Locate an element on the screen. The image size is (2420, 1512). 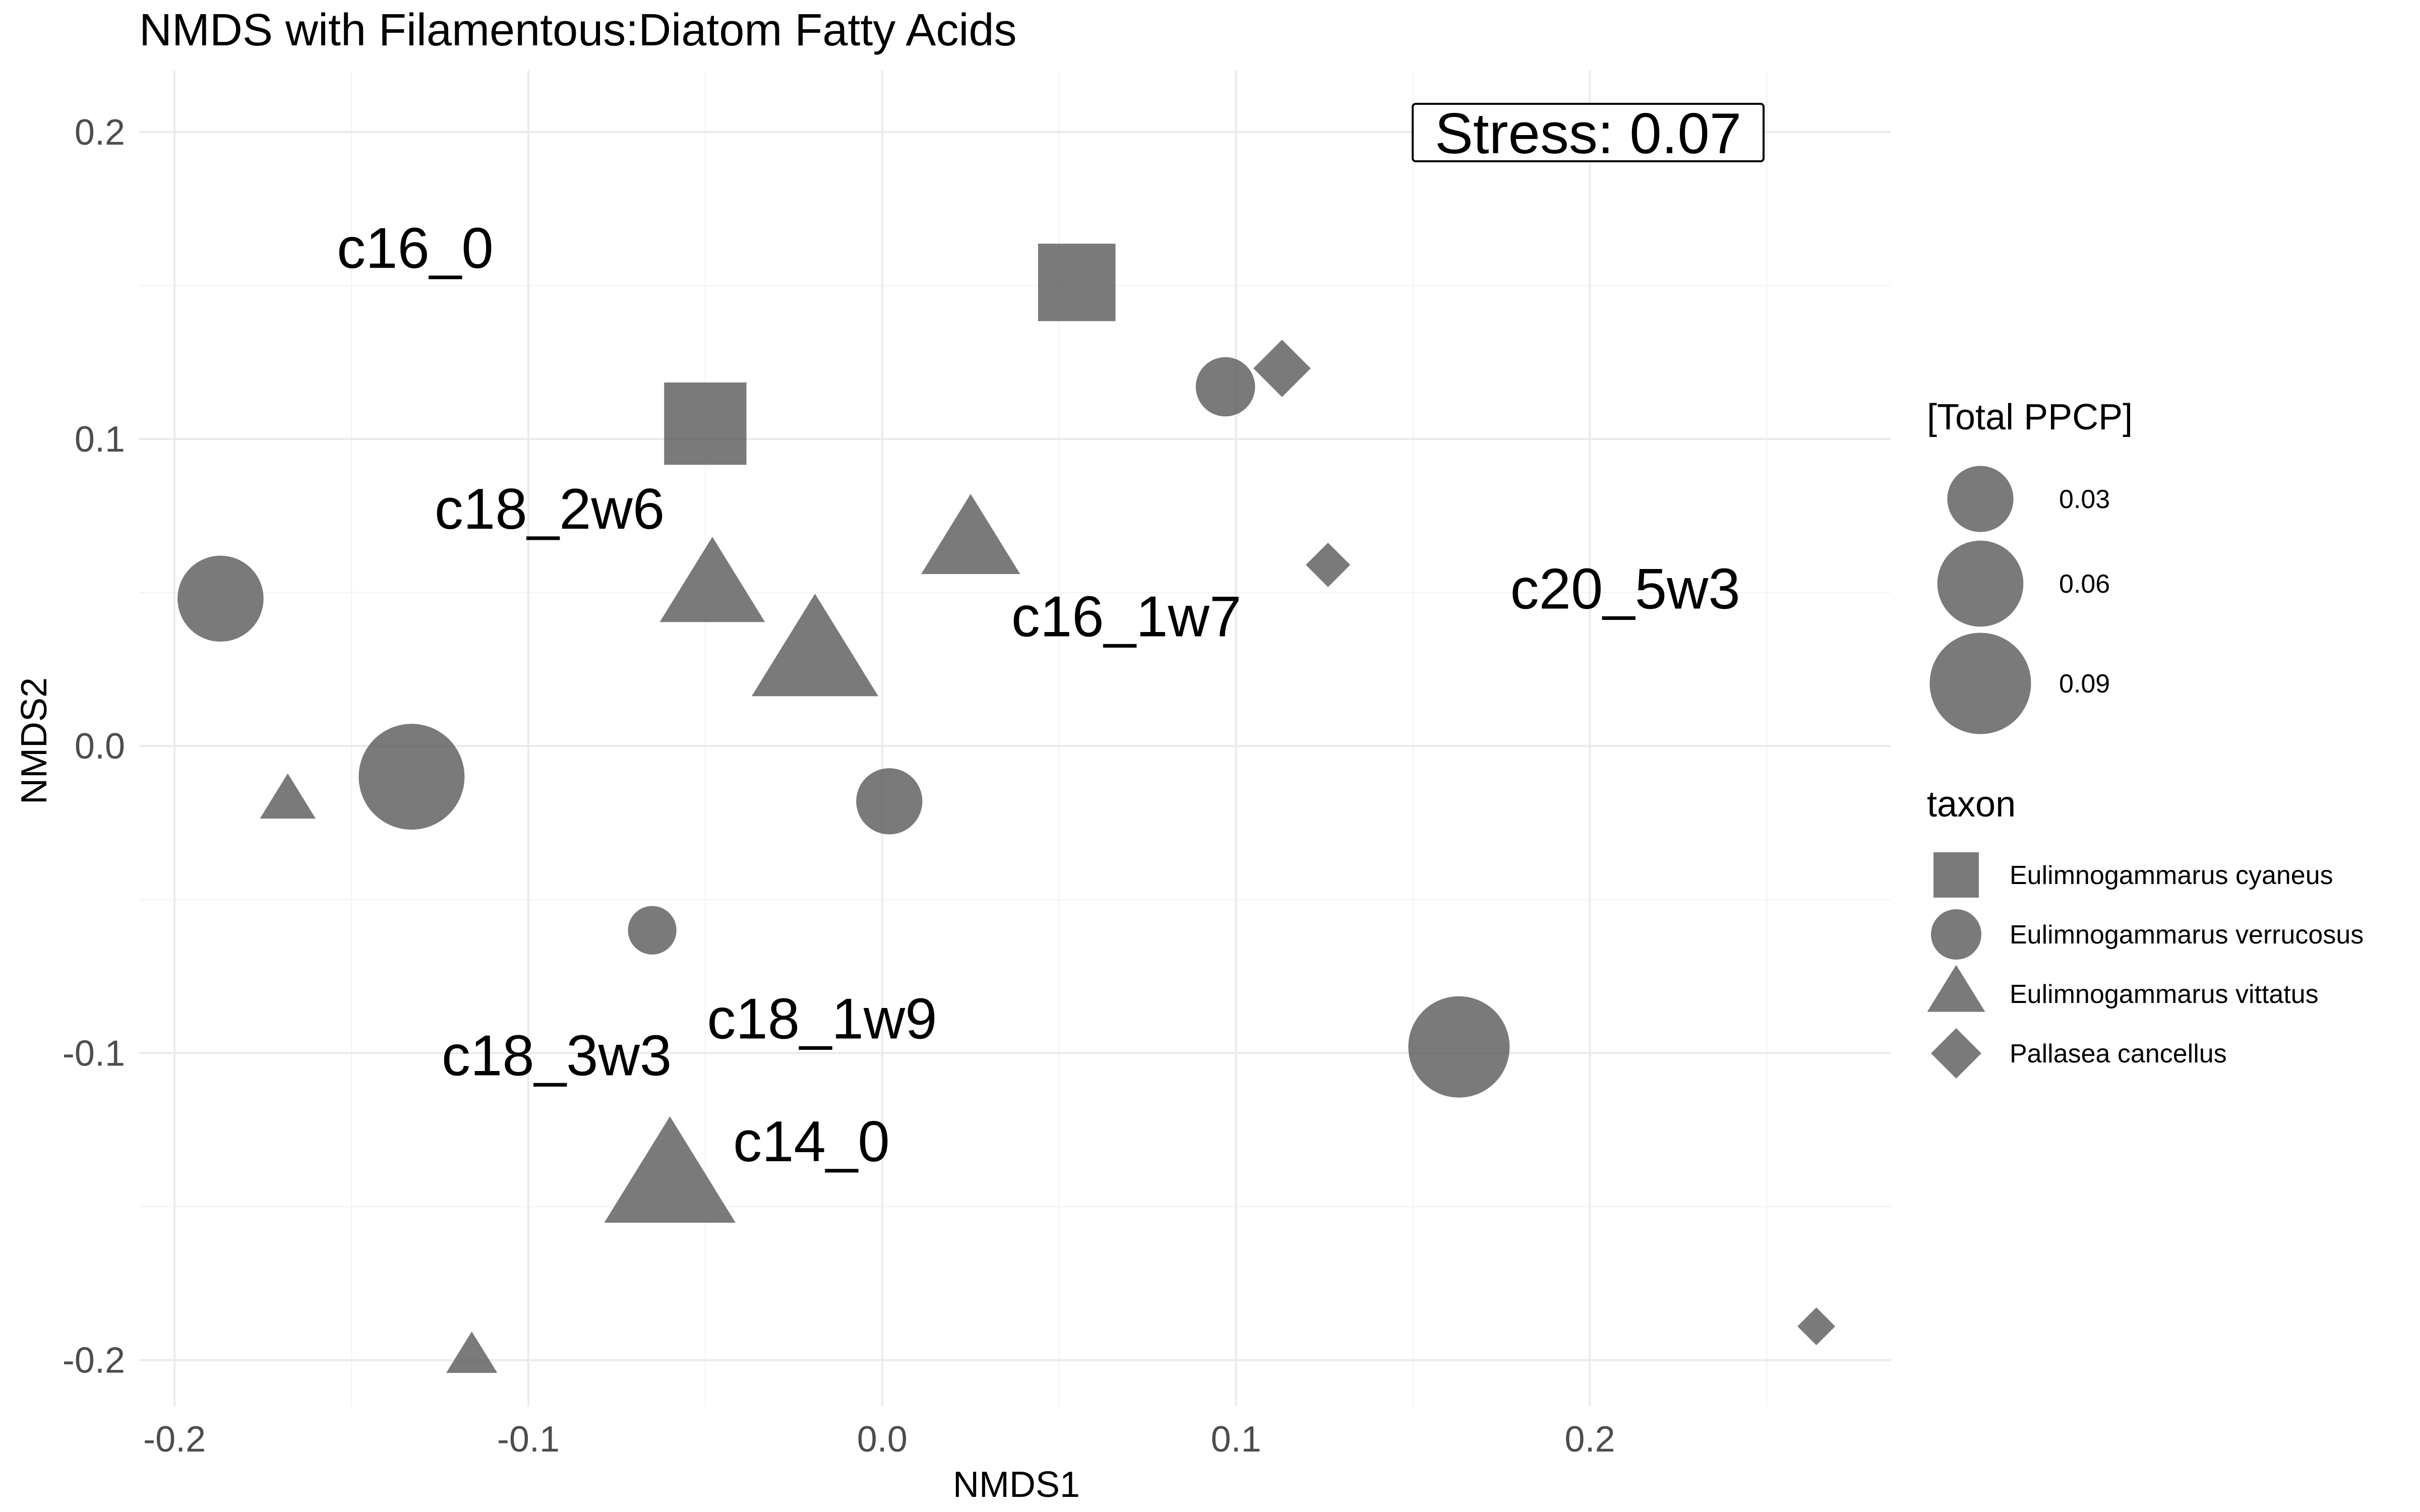
variable-label: c16_0 is located at coordinates (415, 248).